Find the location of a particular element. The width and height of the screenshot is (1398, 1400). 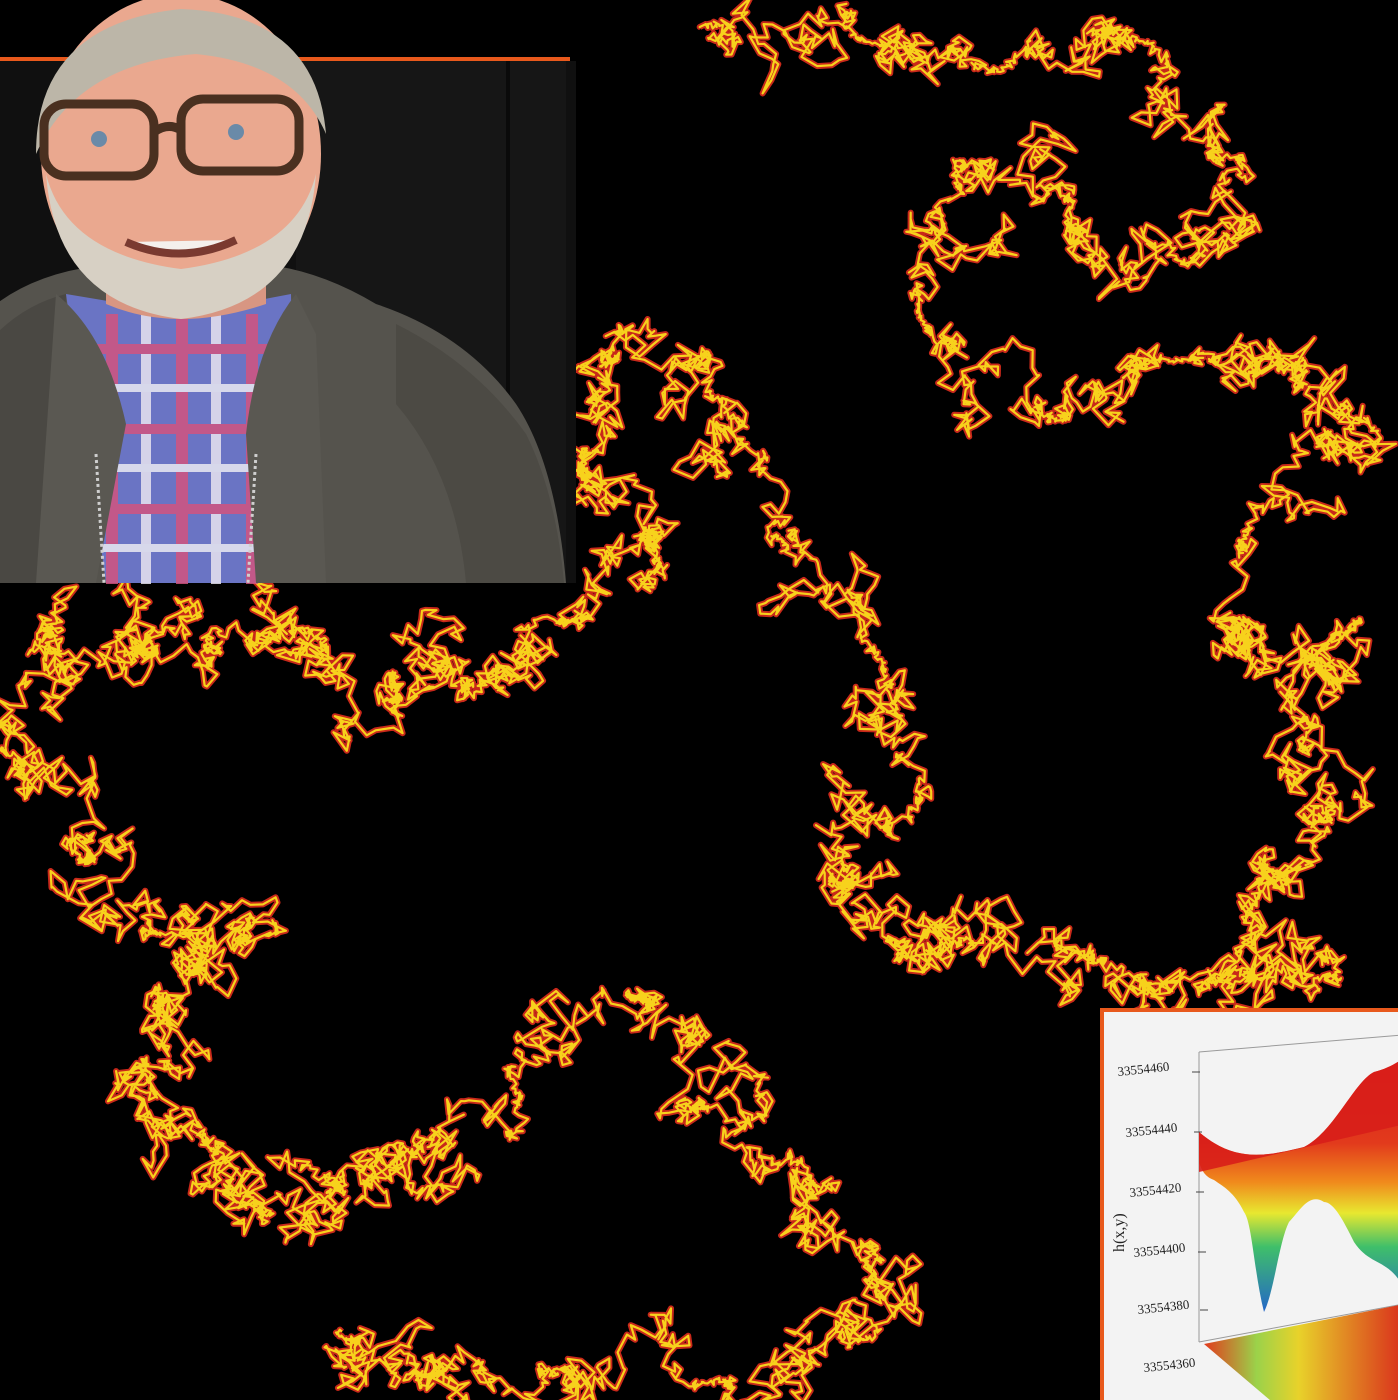

z-axis-label: h(x,y) is located at coordinates (1119, 1232).